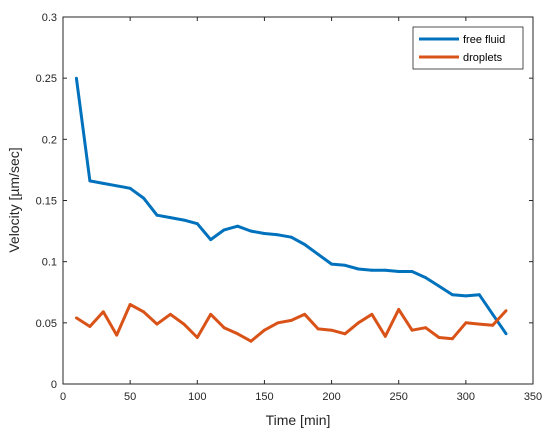 The image size is (550, 436). What do you see at coordinates (46, 79) in the screenshot?
I see `y-tick-label: 0.25` at bounding box center [46, 79].